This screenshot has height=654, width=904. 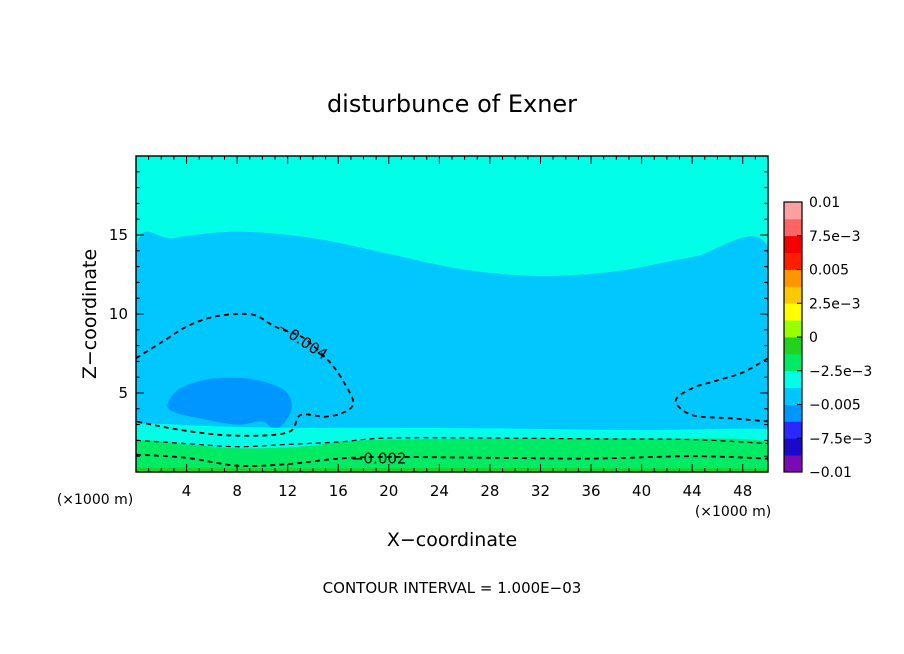 What do you see at coordinates (187, 491) in the screenshot?
I see `x-tick-label: 4` at bounding box center [187, 491].